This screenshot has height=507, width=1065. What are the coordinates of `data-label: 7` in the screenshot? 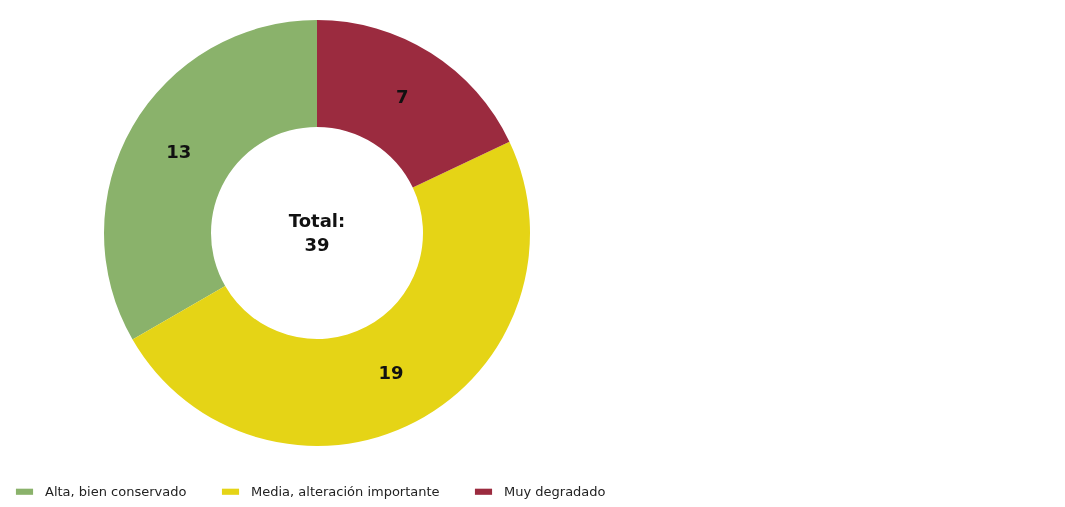 It's located at (402, 97).